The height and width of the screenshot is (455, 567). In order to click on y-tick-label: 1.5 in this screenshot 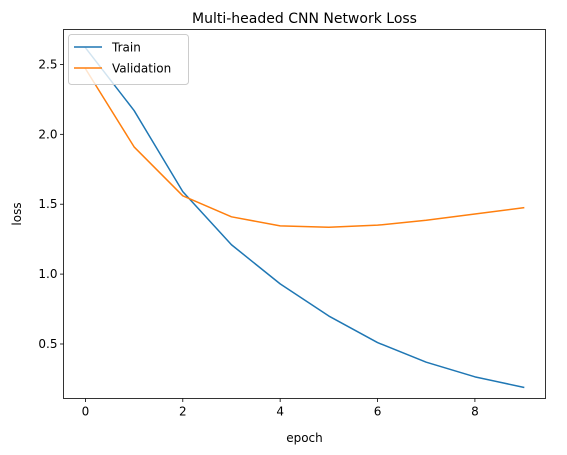, I will do `click(47, 204)`.